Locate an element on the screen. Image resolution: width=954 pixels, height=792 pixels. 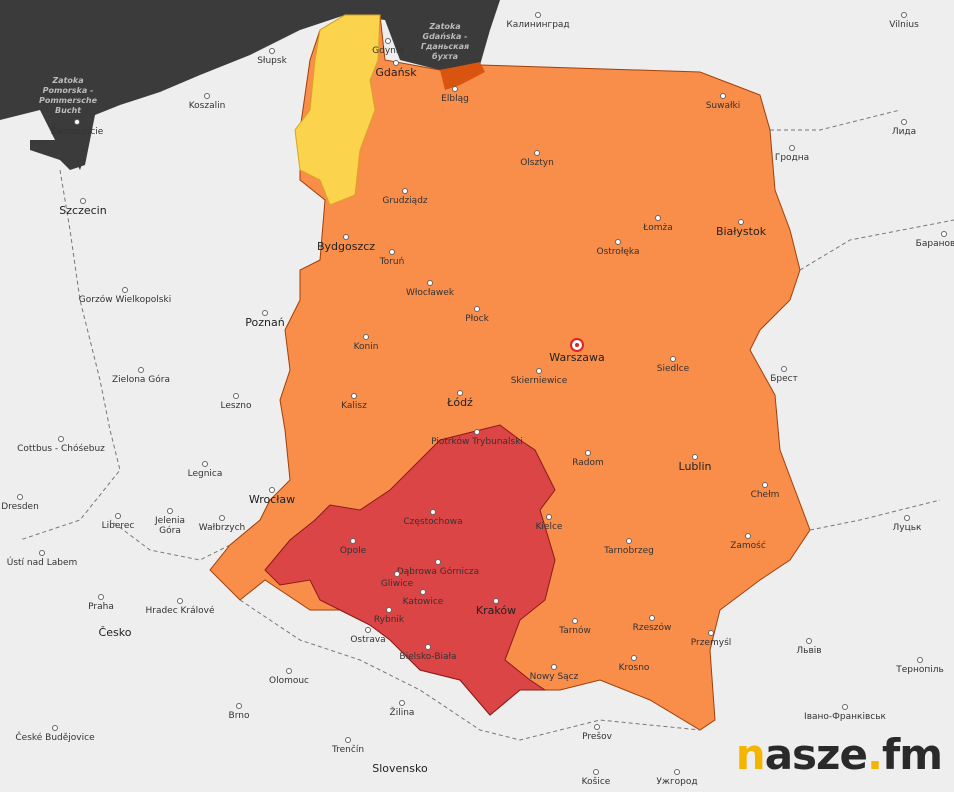
city-label: Koszalin is located at coordinates (207, 106).